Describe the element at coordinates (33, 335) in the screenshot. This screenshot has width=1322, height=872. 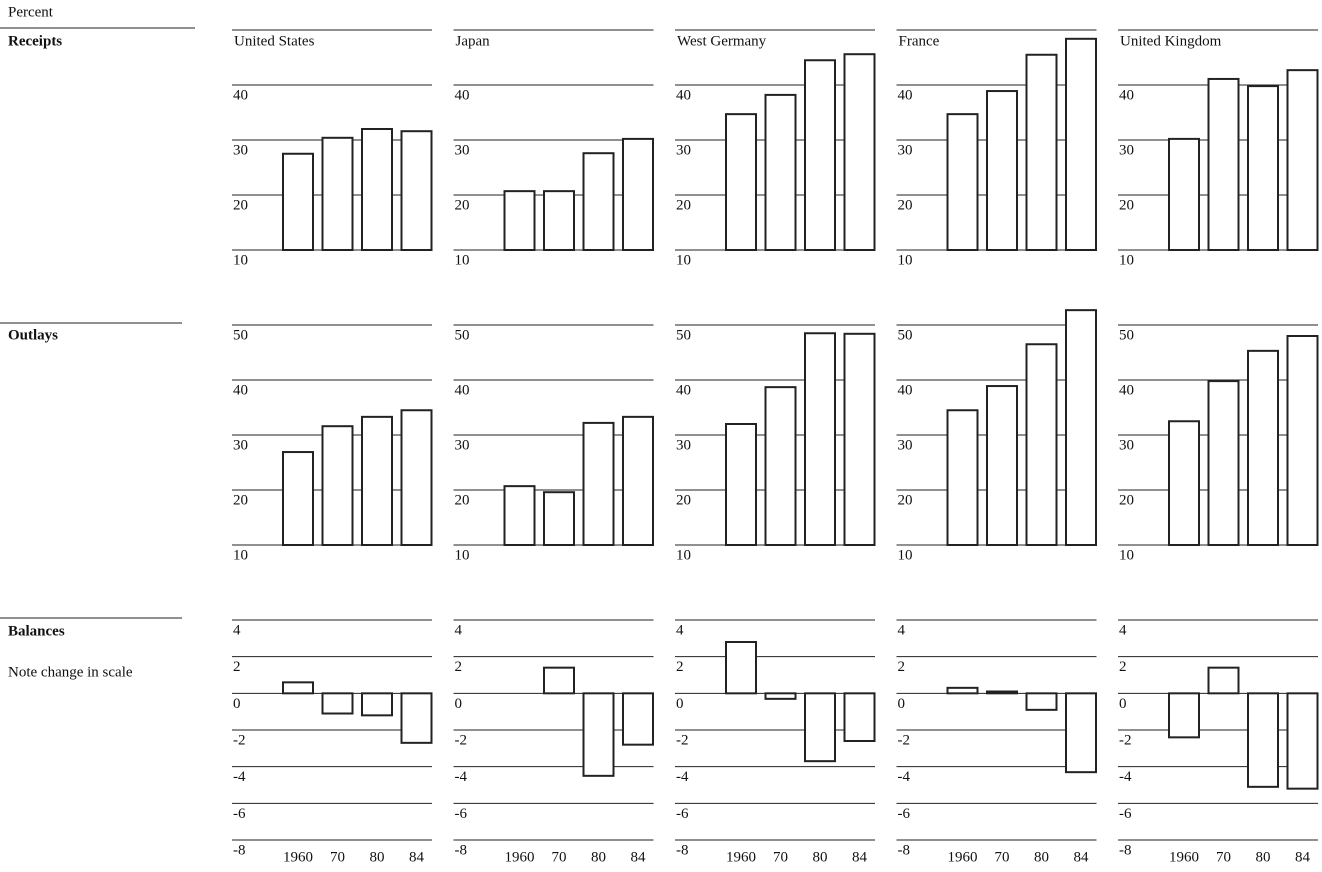
I see `row-label: Outlays` at that location.